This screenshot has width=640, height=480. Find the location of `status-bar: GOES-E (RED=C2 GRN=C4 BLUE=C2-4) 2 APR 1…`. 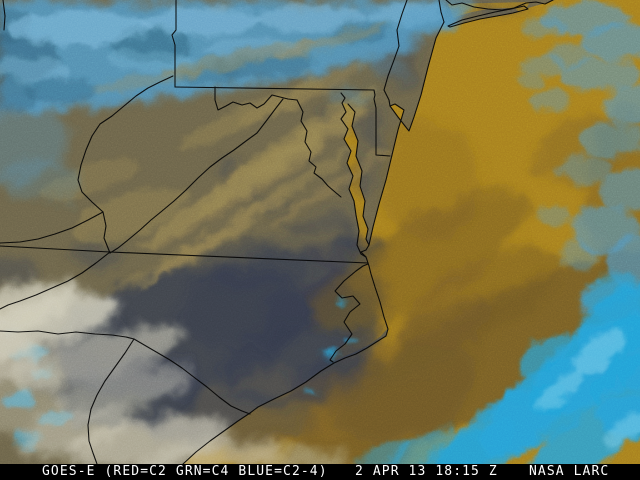

status-bar: GOES-E (RED=C2 GRN=C4 BLUE=C2-4) 2 APR 1… is located at coordinates (320, 472).